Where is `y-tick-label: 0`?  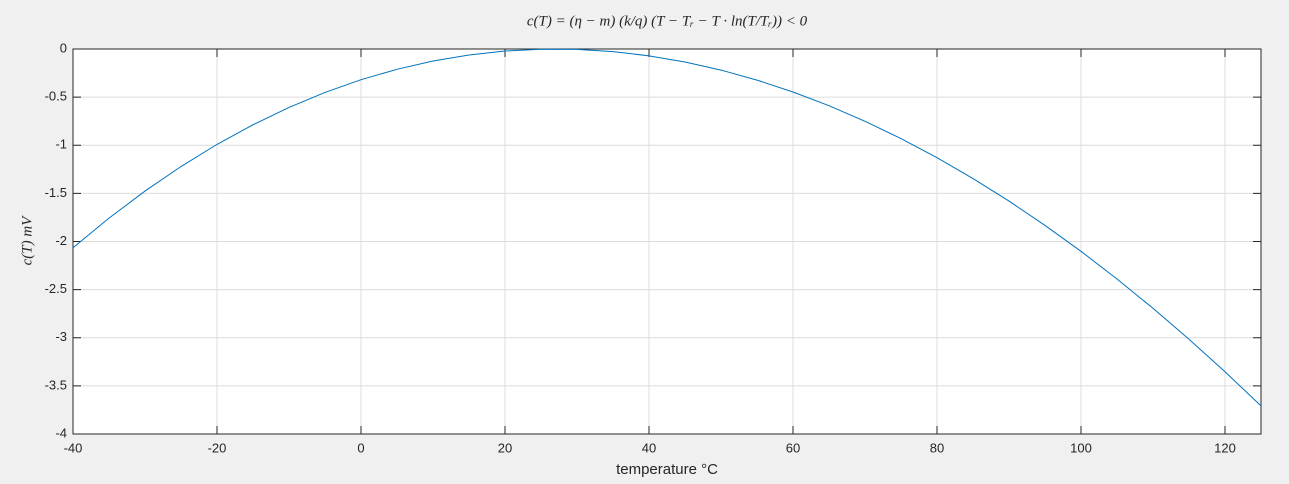 y-tick-label: 0 is located at coordinates (63, 47).